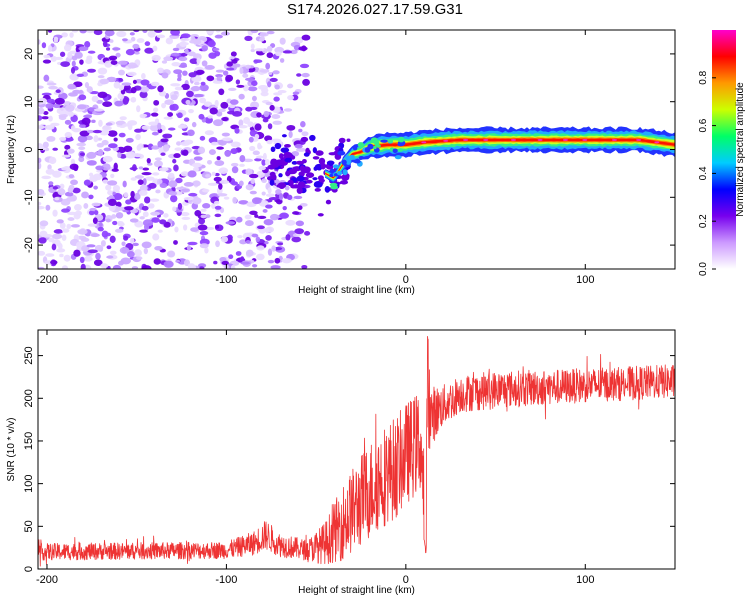 This screenshot has height=600, width=750. What do you see at coordinates (703, 269) in the screenshot?
I see `colorbar-tick-label: 0.0` at bounding box center [703, 269].